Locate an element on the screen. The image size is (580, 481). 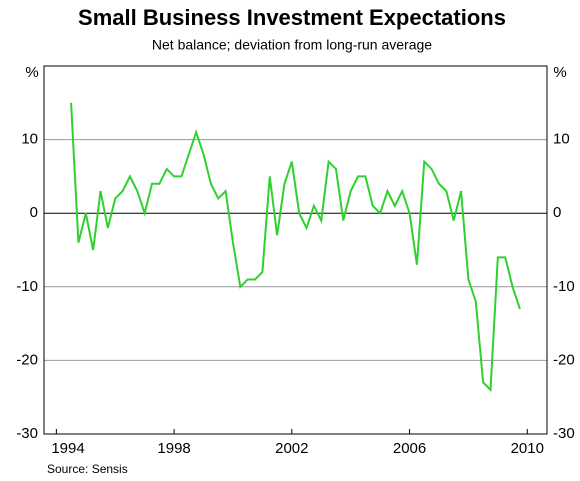
y-tick-label: -30 is located at coordinates (27, 433).